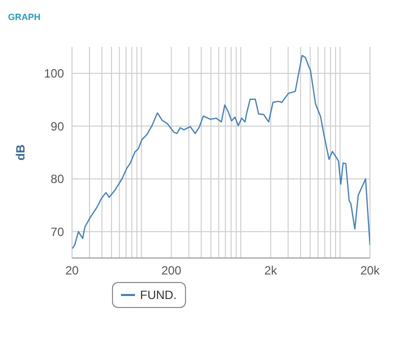 The width and height of the screenshot is (402, 346). Describe the element at coordinates (57, 179) in the screenshot. I see `y-tick-label: 80` at that location.